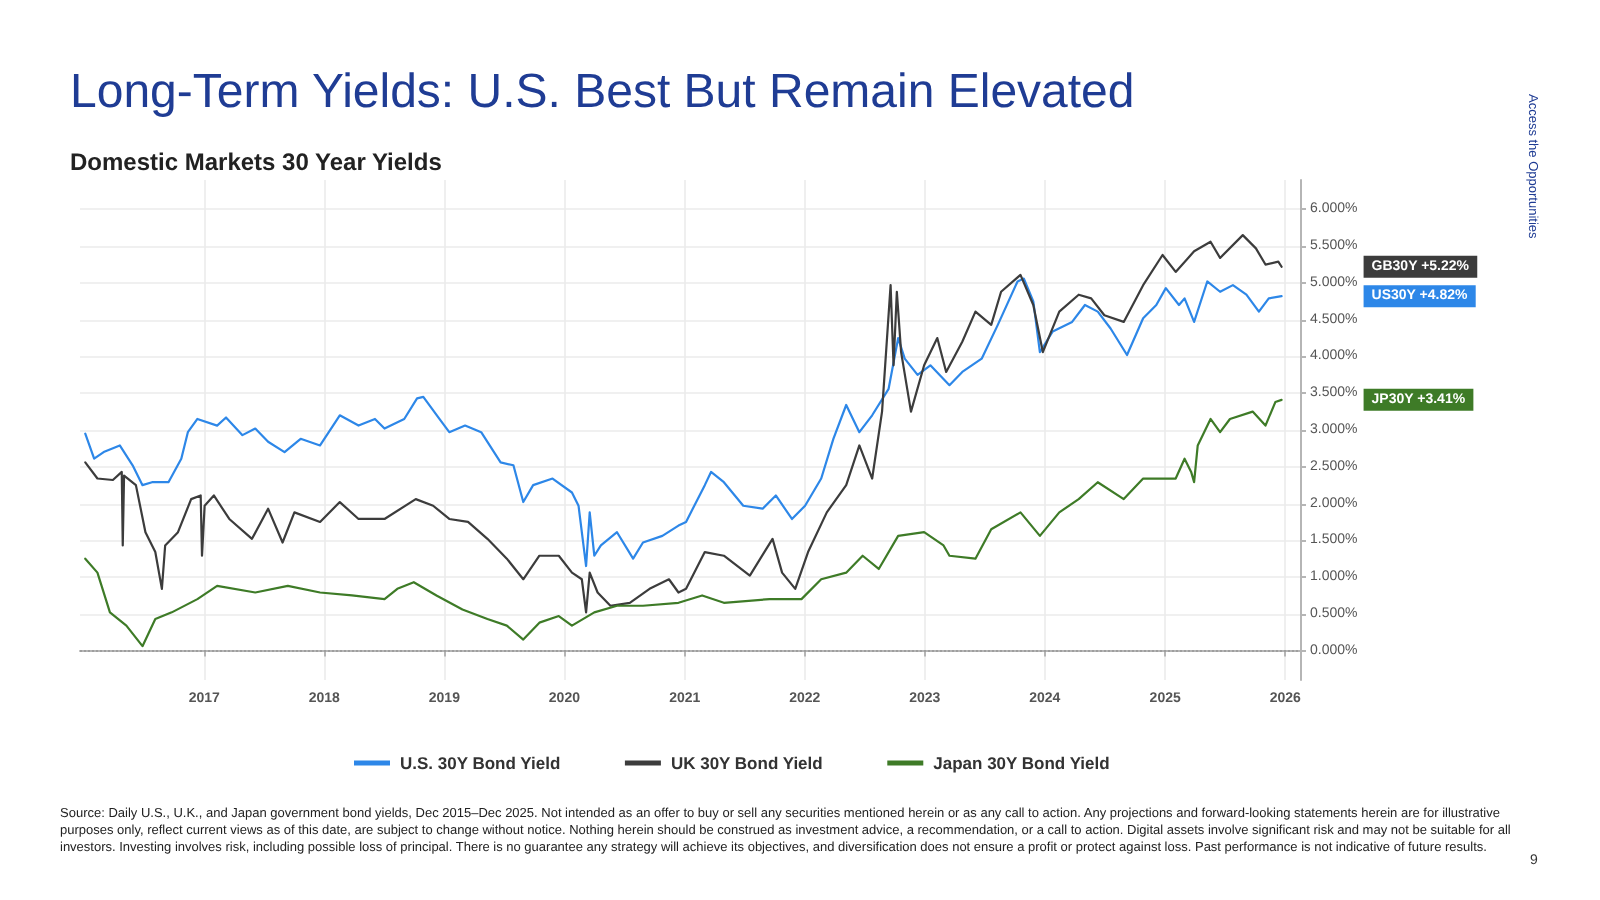 The height and width of the screenshot is (900, 1600). Describe the element at coordinates (602, 92) in the screenshot. I see `chart-title: Long-Term Yields: U.S. Best But Remain Elevated` at that location.